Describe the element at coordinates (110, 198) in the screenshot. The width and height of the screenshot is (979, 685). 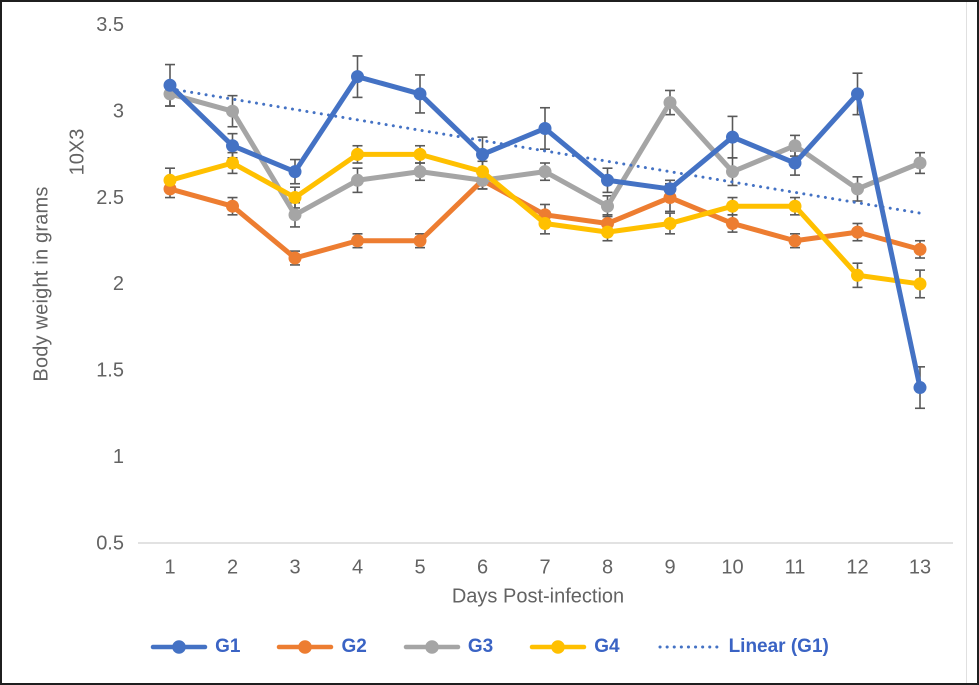
I see `y-tick-label: 2.5` at that location.